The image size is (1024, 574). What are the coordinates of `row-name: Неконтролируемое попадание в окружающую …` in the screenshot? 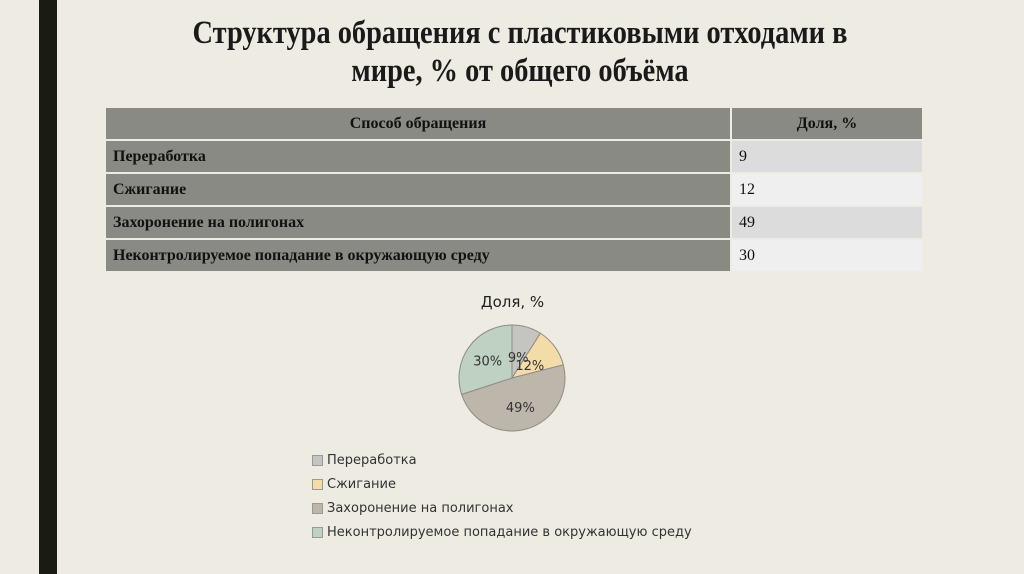 It's located at (418, 255).